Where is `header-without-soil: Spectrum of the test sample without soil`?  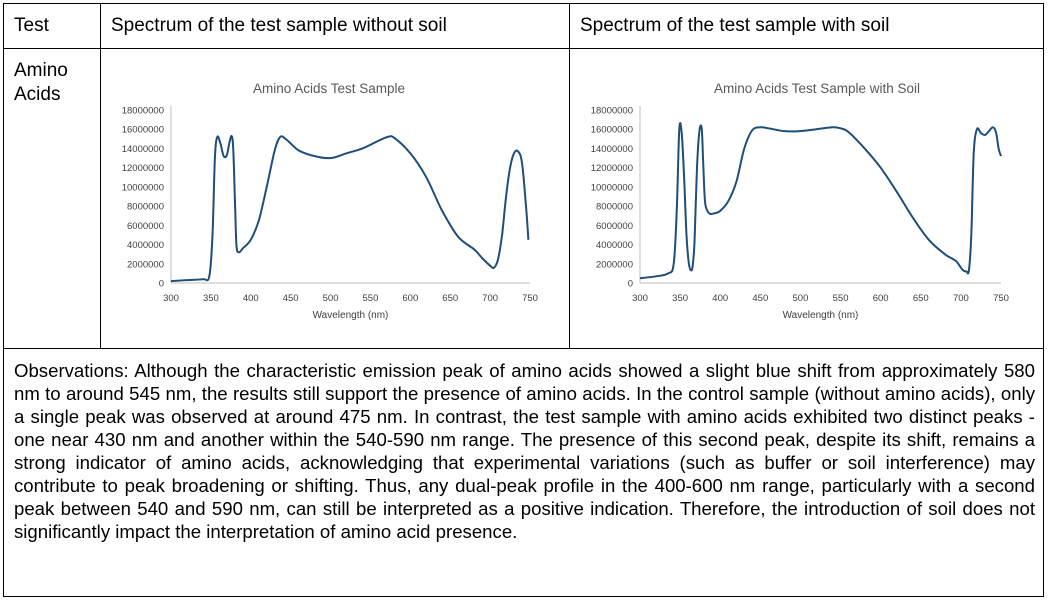 header-without-soil: Spectrum of the test sample without soil is located at coordinates (335, 26).